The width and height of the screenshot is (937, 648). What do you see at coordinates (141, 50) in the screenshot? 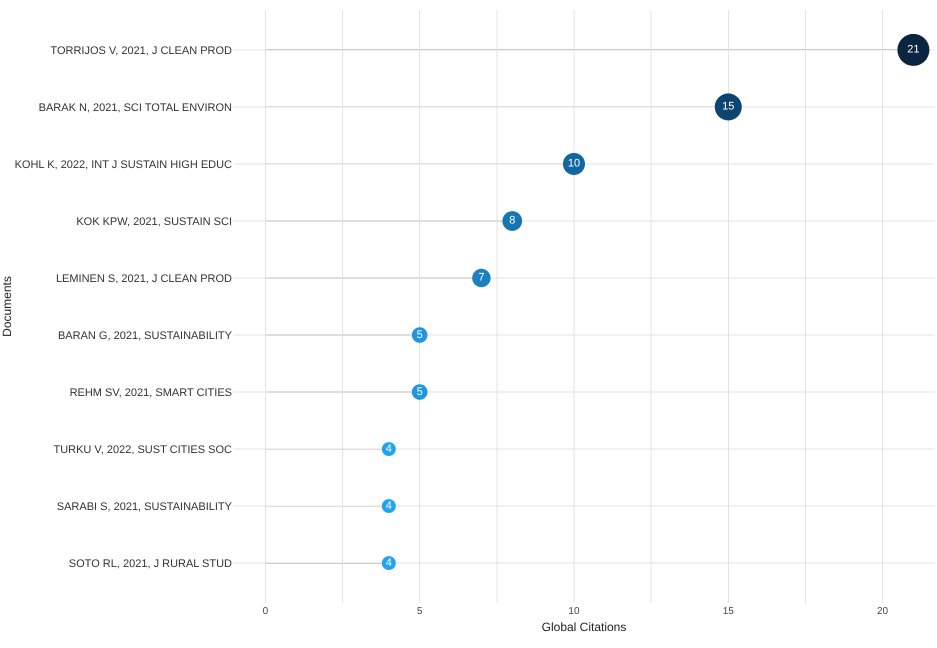
I see `y-tick-label: TORRIJOS V, 2021, J CLEAN PROD` at bounding box center [141, 50].